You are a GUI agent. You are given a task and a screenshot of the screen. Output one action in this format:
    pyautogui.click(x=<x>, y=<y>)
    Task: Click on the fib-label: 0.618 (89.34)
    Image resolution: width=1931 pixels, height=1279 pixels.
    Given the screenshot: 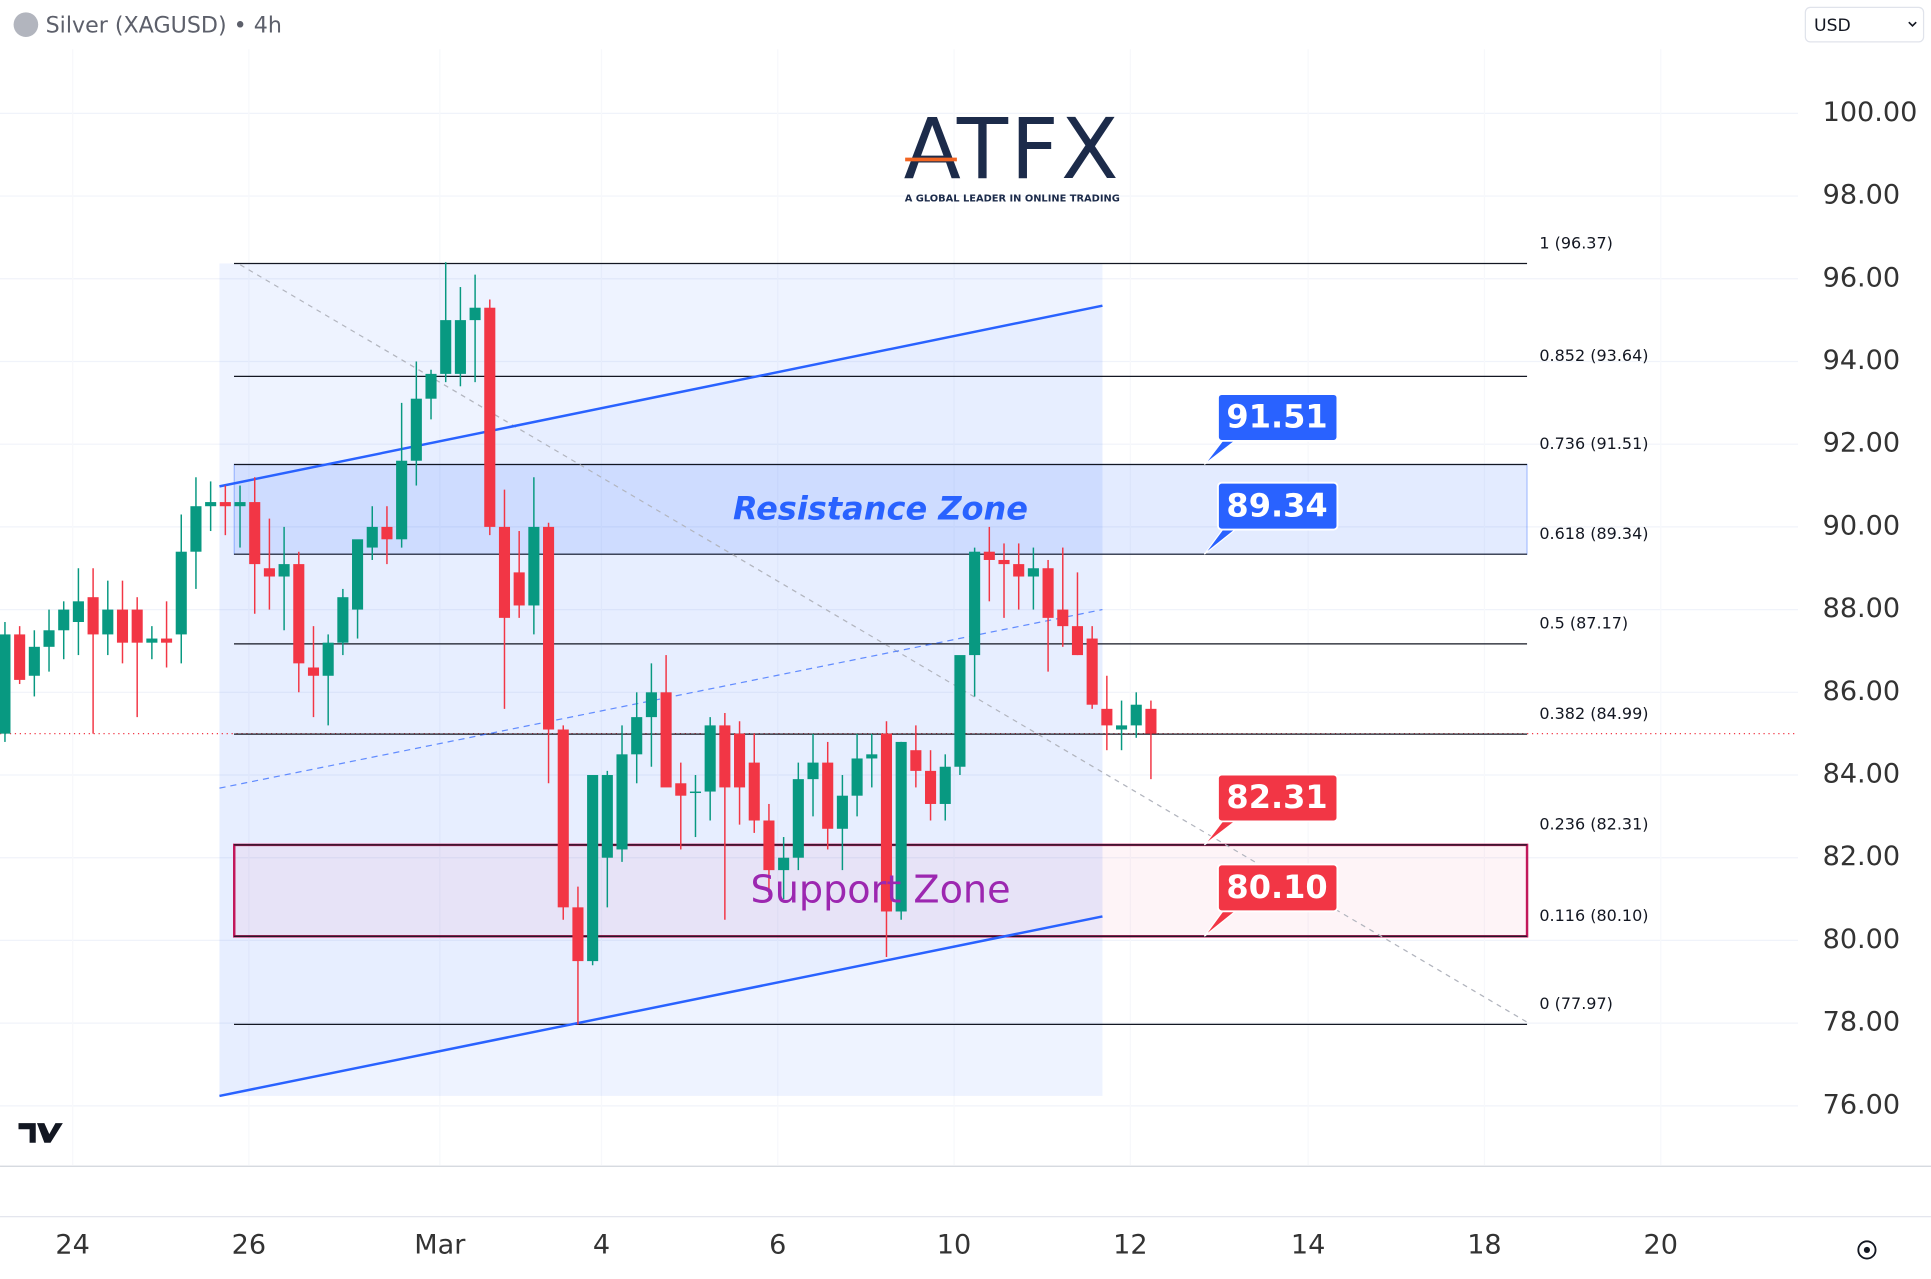 What is the action you would take?
    pyautogui.click(x=1593, y=533)
    